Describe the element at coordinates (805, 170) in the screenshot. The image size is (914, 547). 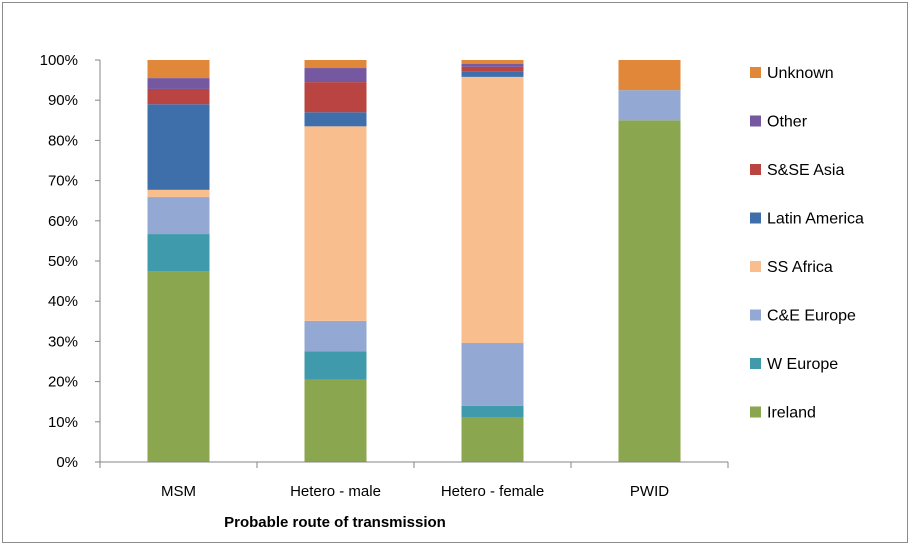
I see `legend-label: S&SE Asia` at that location.